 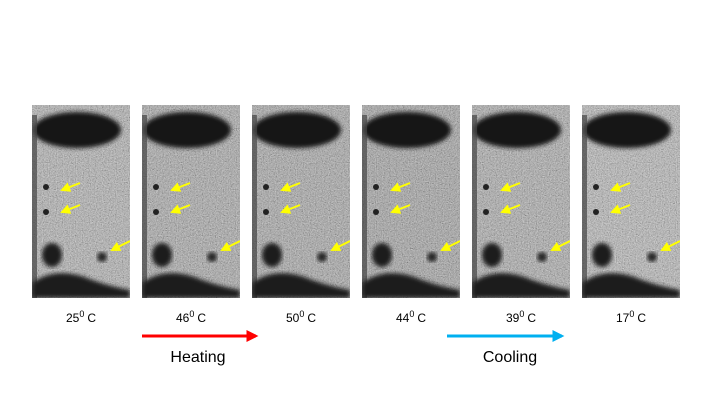 What do you see at coordinates (293, 318) in the screenshot?
I see `temperature-value: 50` at bounding box center [293, 318].